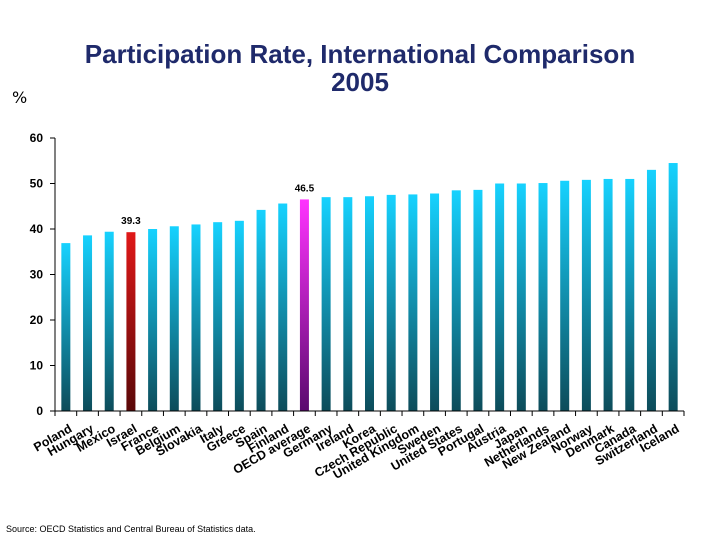 The image size is (720, 540). Describe the element at coordinates (218, 316) in the screenshot. I see `bar-italy` at that location.